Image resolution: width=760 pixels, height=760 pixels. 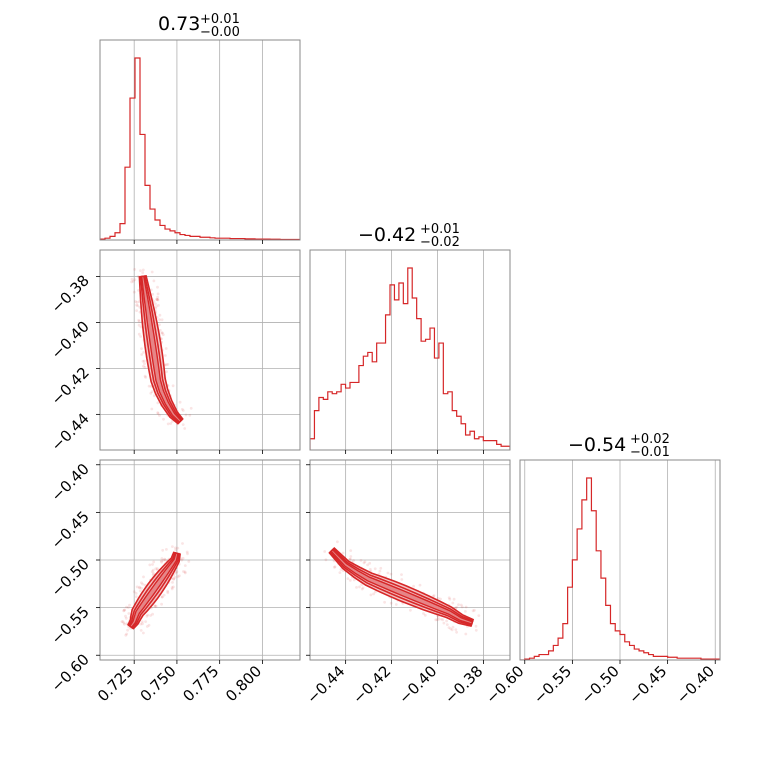 I want to click on title-param-1-lower: −0.02, so click(x=440, y=242).